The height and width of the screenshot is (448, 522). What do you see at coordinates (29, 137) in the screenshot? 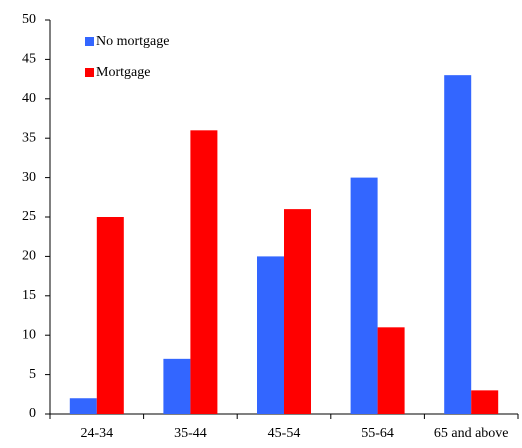
I see `y-tick-label: 35` at bounding box center [29, 137].